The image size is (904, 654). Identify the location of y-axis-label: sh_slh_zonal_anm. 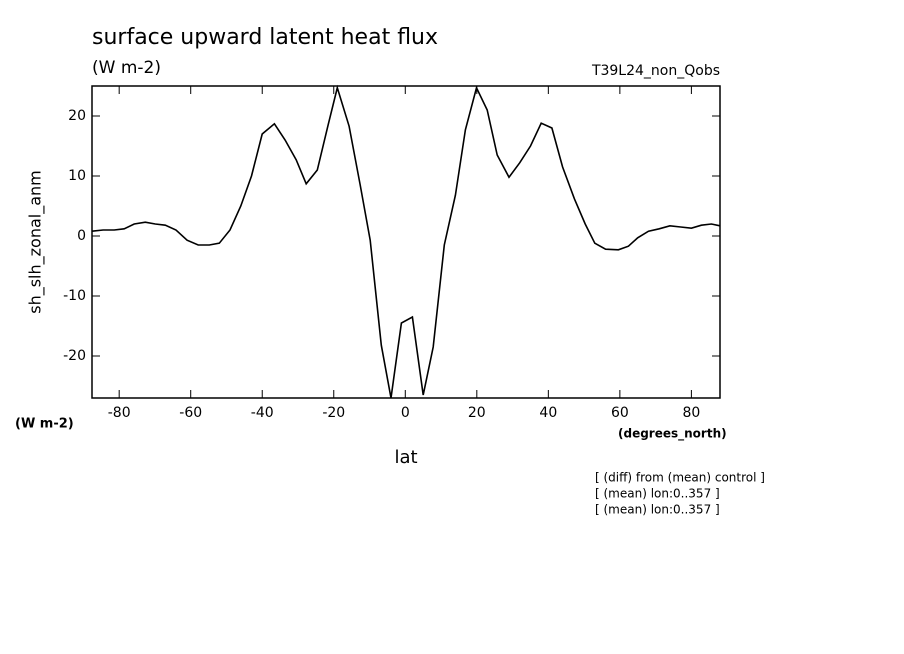
(36, 242).